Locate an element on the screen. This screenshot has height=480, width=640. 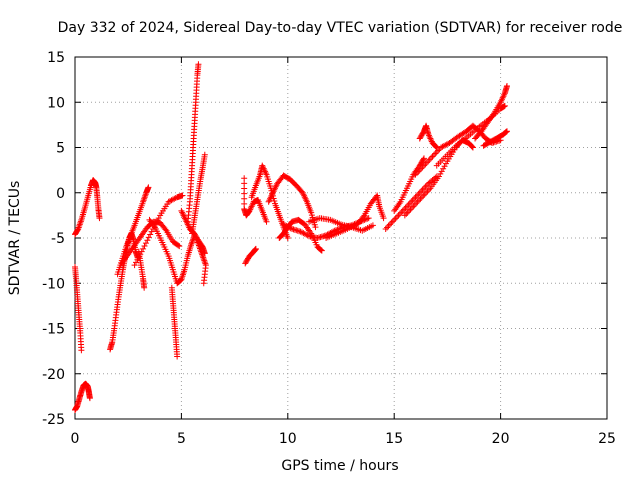
series-arc-ac is located at coordinates (495, 138).